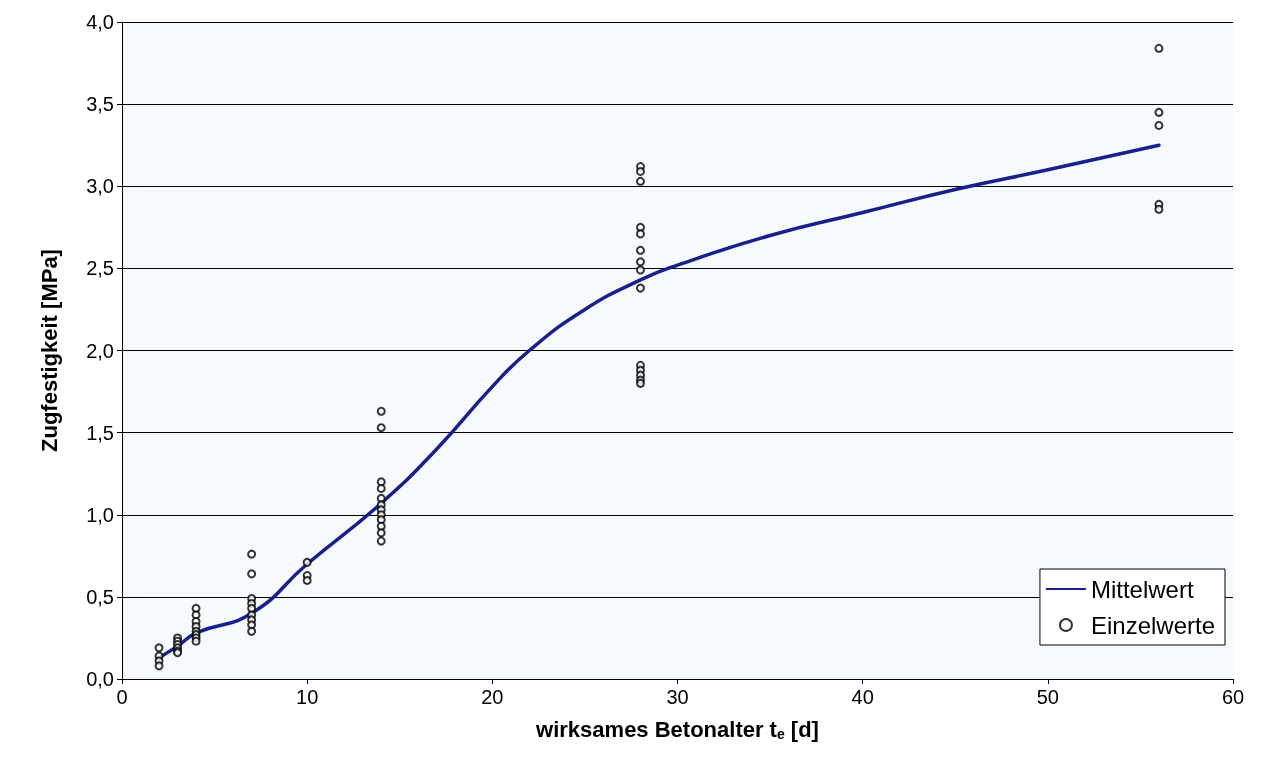 This screenshot has width=1261, height=783. Describe the element at coordinates (49, 350) in the screenshot. I see `y-axis-title: Zugfestigkeit [MPa]` at that location.